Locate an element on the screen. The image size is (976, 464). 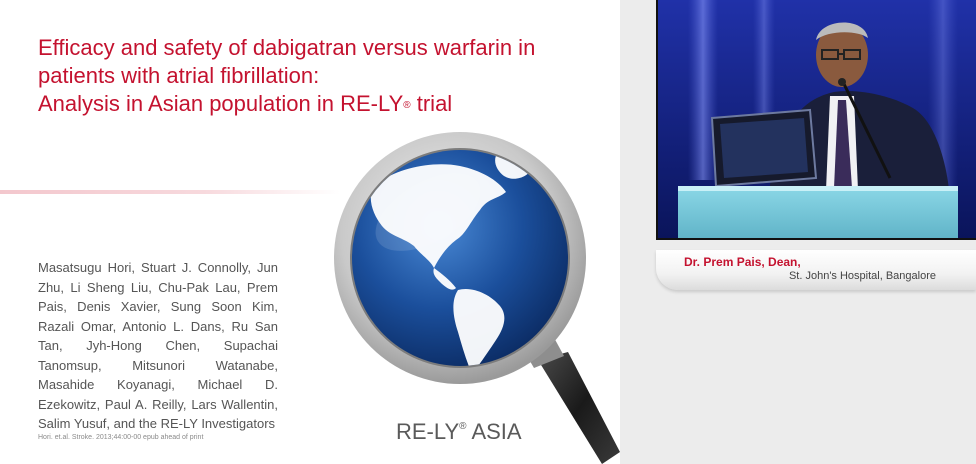
title-divider is located at coordinates (170, 192).